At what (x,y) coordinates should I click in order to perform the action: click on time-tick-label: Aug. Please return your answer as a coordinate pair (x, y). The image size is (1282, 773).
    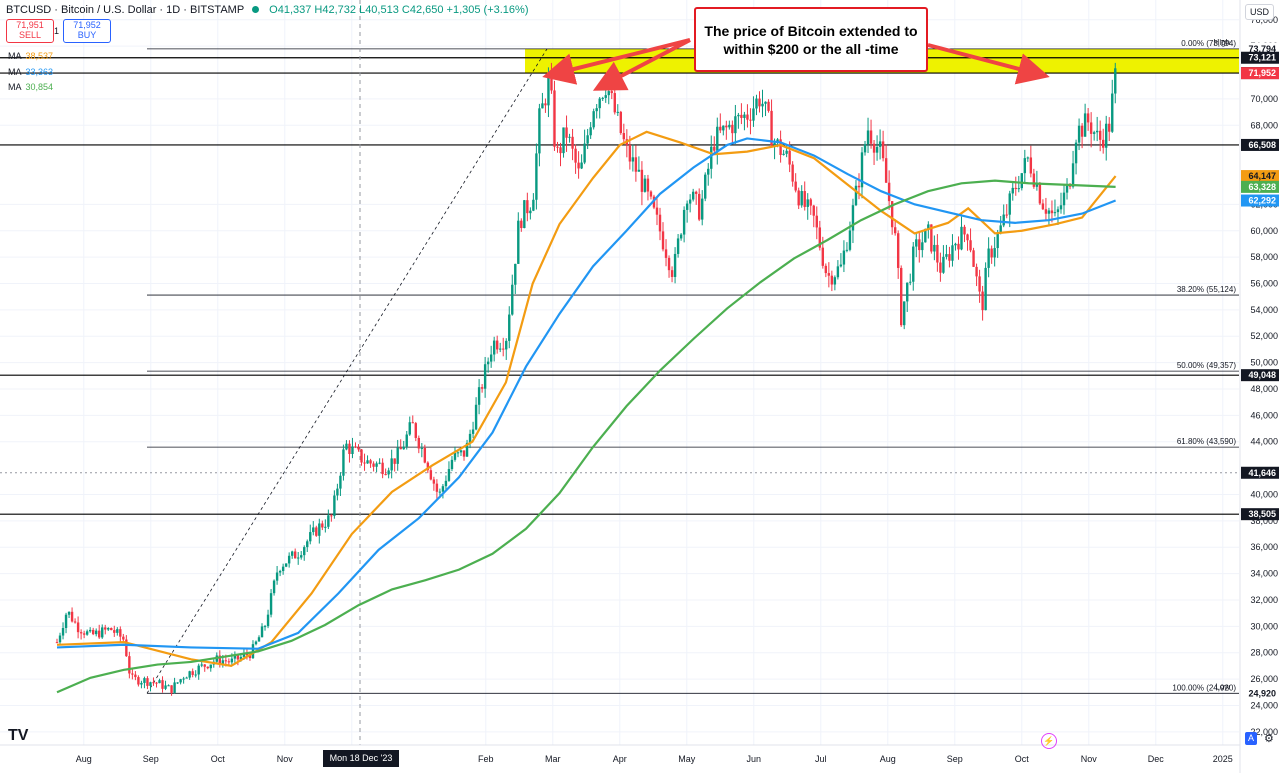
    Looking at the image, I should click on (888, 759).